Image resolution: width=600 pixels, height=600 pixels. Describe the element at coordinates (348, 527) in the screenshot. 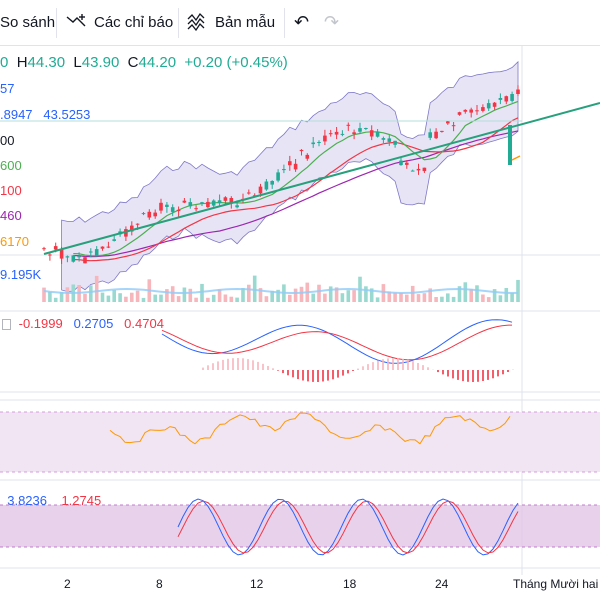

I see `stoch-d-line` at that location.